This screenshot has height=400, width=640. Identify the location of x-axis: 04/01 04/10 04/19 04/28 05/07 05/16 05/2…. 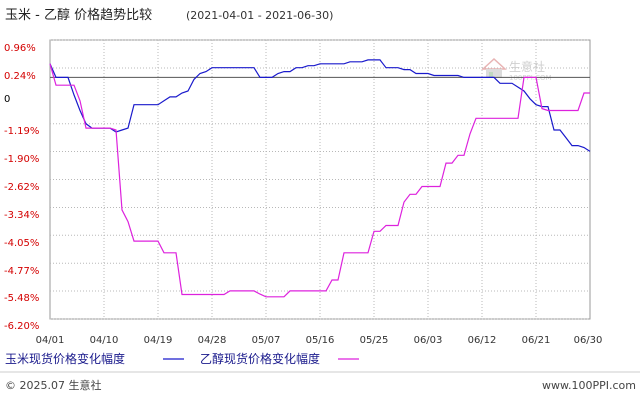
(319, 340).